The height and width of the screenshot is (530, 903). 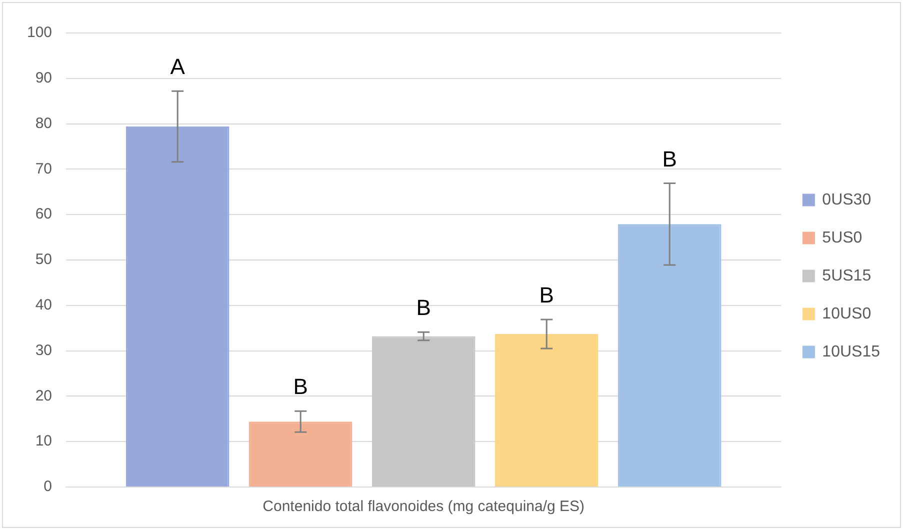 I want to click on y-tick-label: 60, so click(x=43, y=214).